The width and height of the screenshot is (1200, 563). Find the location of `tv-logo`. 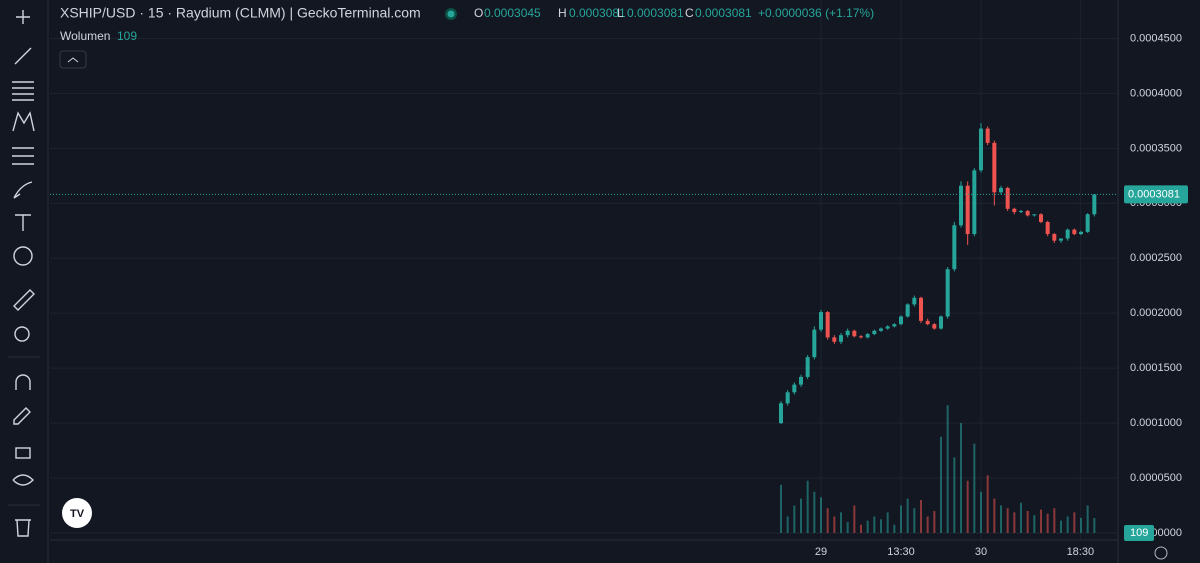

tv-logo is located at coordinates (77, 513).